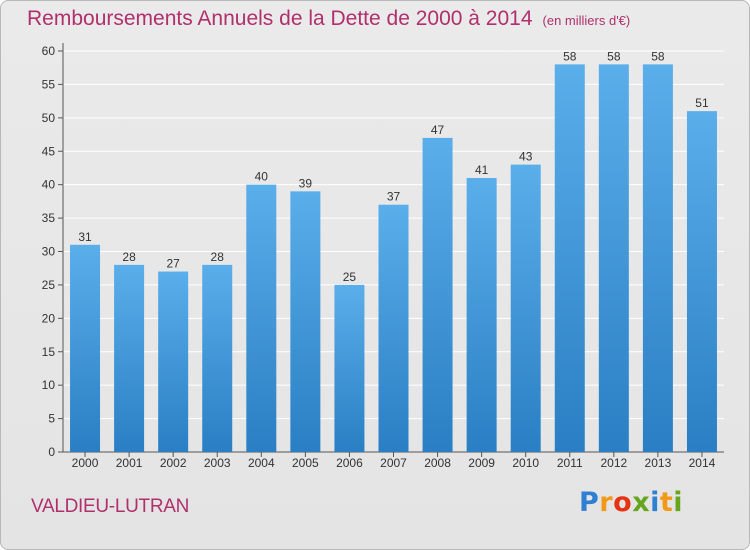 This screenshot has width=750, height=550. I want to click on x-tick-label: 2010, so click(525, 463).